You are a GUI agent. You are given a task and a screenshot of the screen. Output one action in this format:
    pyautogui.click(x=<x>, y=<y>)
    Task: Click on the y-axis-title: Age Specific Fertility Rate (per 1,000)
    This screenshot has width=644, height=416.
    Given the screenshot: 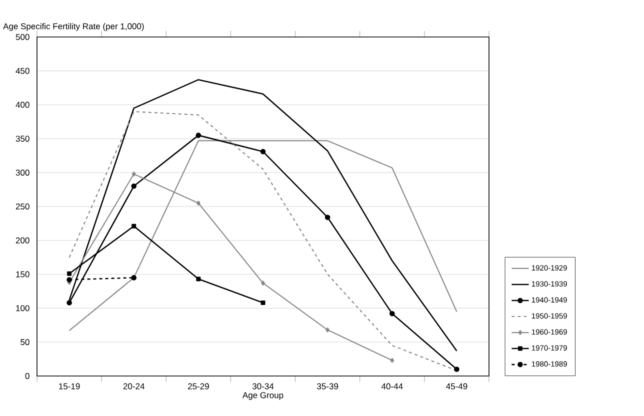 What is the action you would take?
    pyautogui.click(x=73, y=27)
    